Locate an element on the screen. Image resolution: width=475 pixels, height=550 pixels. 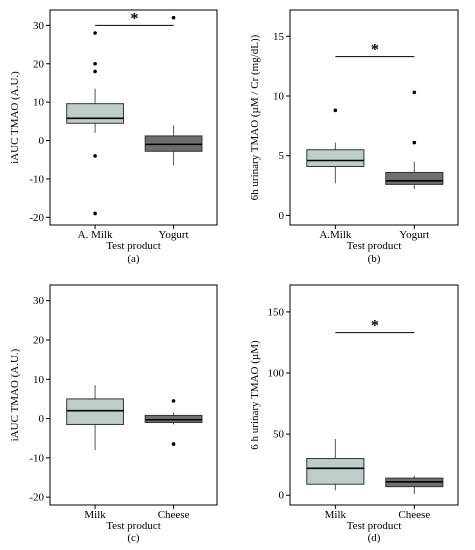
y-tick-label: 15 is located at coordinates (279, 37).